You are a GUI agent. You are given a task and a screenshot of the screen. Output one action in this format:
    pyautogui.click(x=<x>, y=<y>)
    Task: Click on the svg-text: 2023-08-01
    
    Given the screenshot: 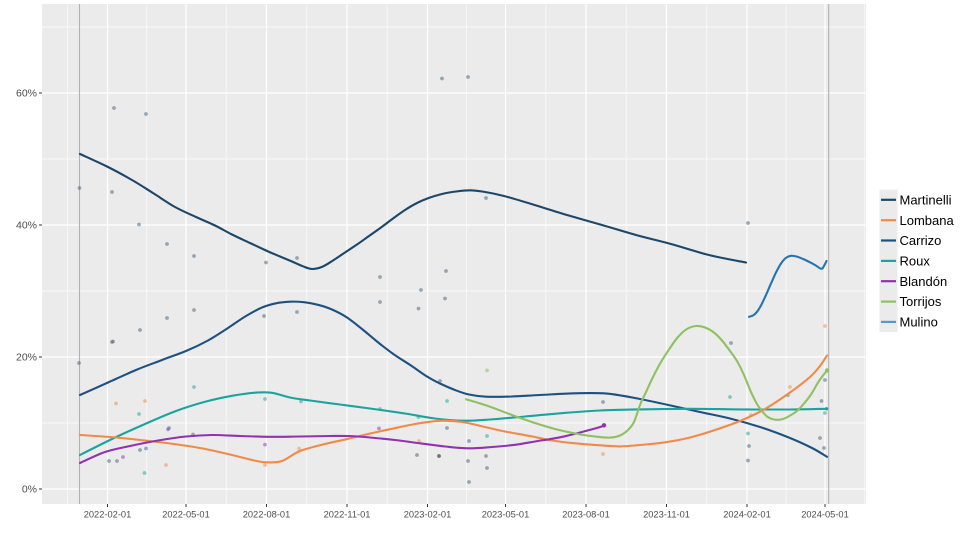 What is the action you would take?
    pyautogui.click(x=586, y=515)
    